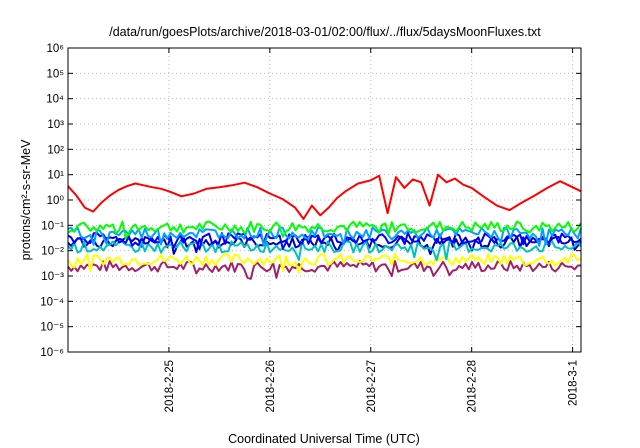 This screenshot has height=448, width=640. Describe the element at coordinates (52, 252) in the screenshot. I see `y-tick-label: 10⁻²` at that location.